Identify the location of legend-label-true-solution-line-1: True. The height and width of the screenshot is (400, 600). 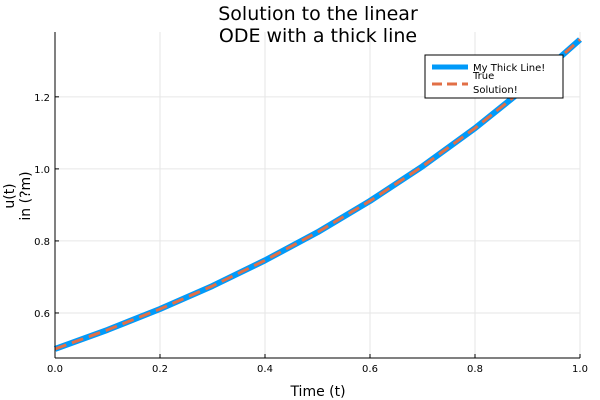
(483, 76).